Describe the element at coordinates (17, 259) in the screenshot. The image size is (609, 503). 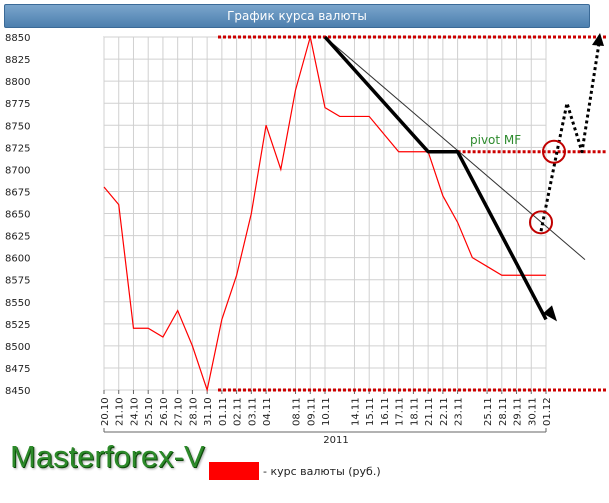
I see `y-tick-label: 8600` at that location.